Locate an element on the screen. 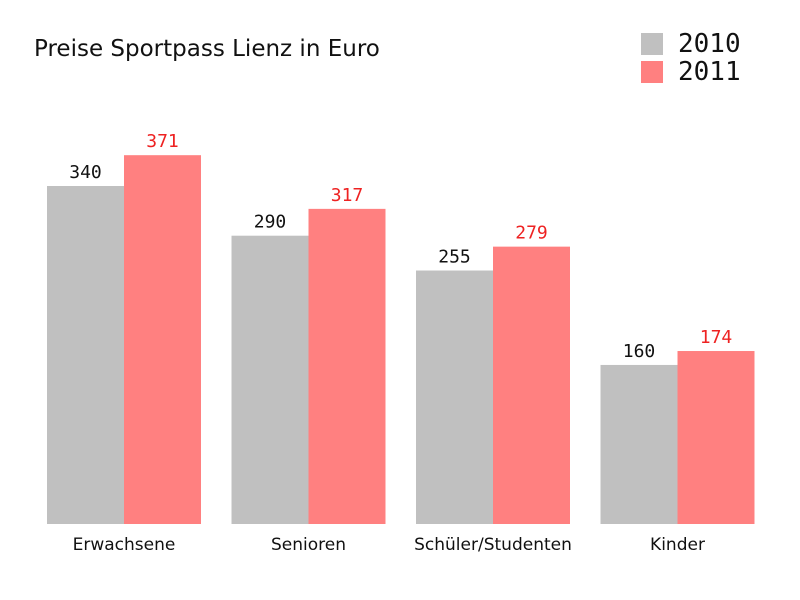 Image resolution: width=800 pixels, height=600 pixels. category-label-erwachsene: Erwachsene is located at coordinates (124, 545).